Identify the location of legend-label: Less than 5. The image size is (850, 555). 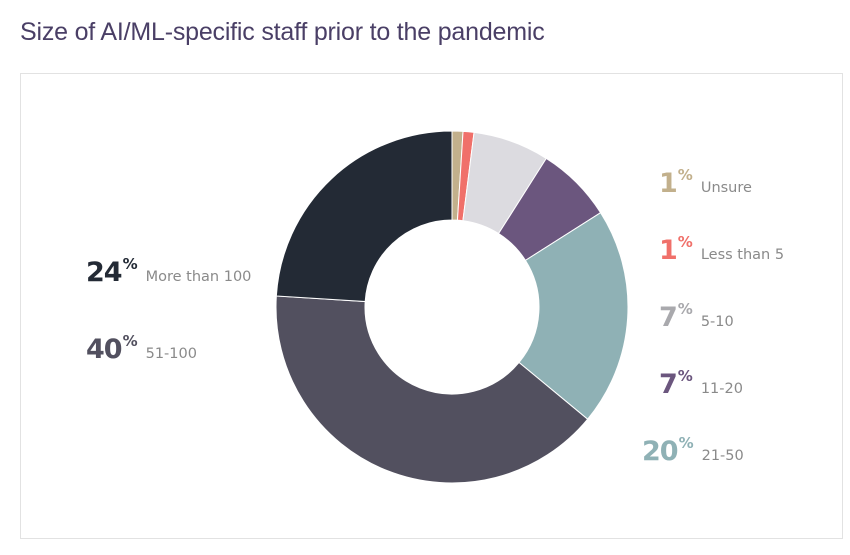
(742, 255).